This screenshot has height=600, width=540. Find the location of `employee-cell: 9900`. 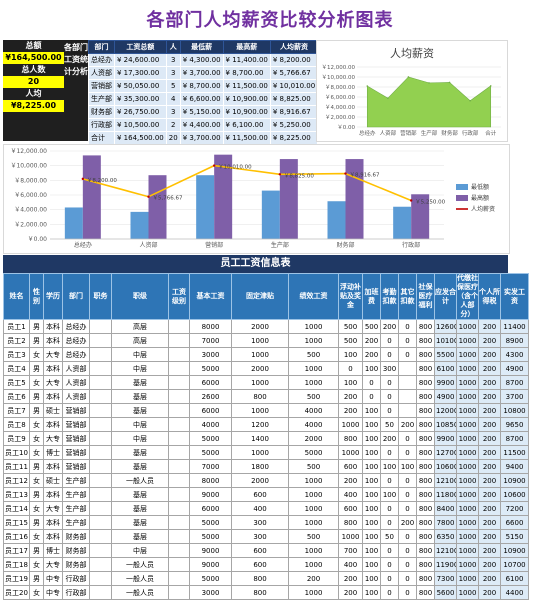

employee-cell: 9900 is located at coordinates (445, 438).